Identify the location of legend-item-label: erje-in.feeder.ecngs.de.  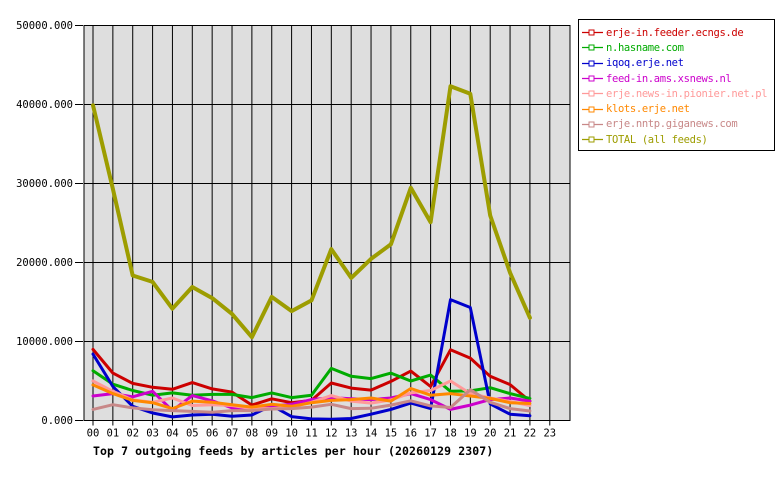
(675, 32).